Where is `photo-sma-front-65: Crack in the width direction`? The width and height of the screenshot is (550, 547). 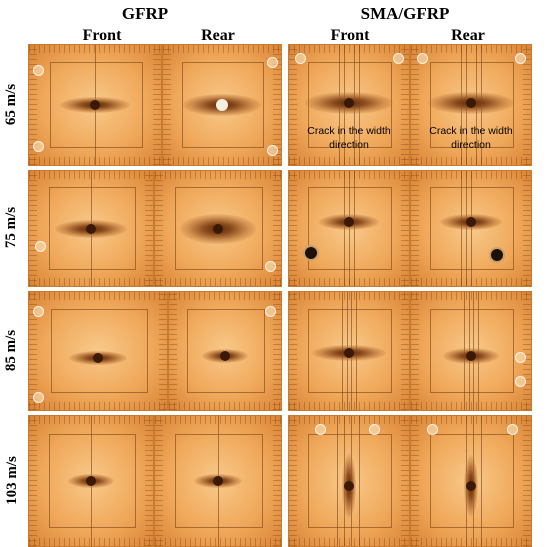
photo-sma-front-65: Crack in the width direction is located at coordinates (349, 105).